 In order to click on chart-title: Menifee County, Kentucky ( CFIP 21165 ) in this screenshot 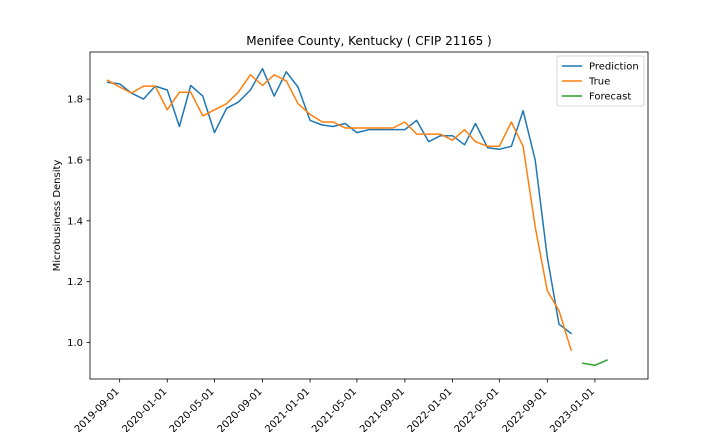, I will do `click(369, 41)`.